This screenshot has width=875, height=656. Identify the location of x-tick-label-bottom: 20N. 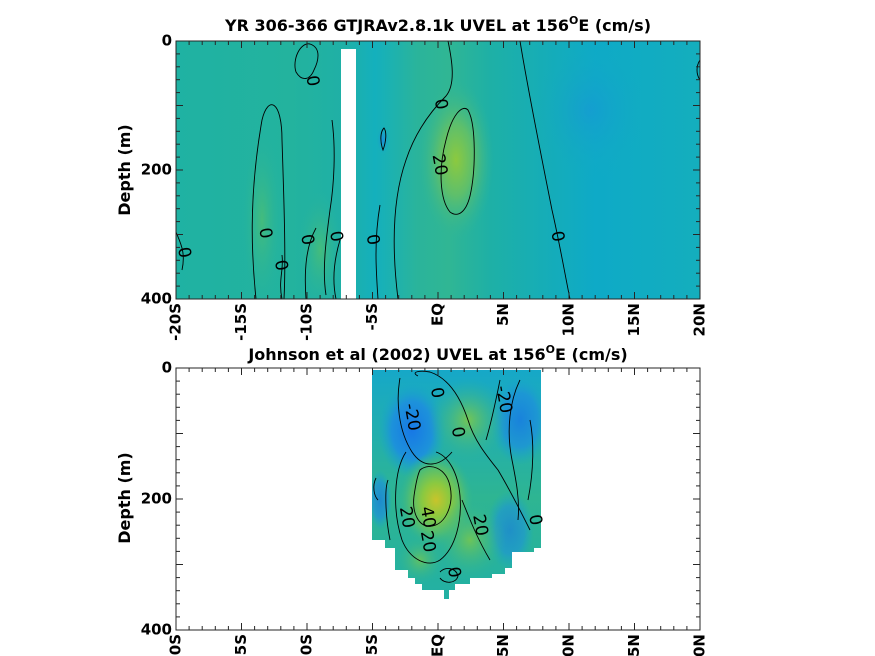
(700, 645).